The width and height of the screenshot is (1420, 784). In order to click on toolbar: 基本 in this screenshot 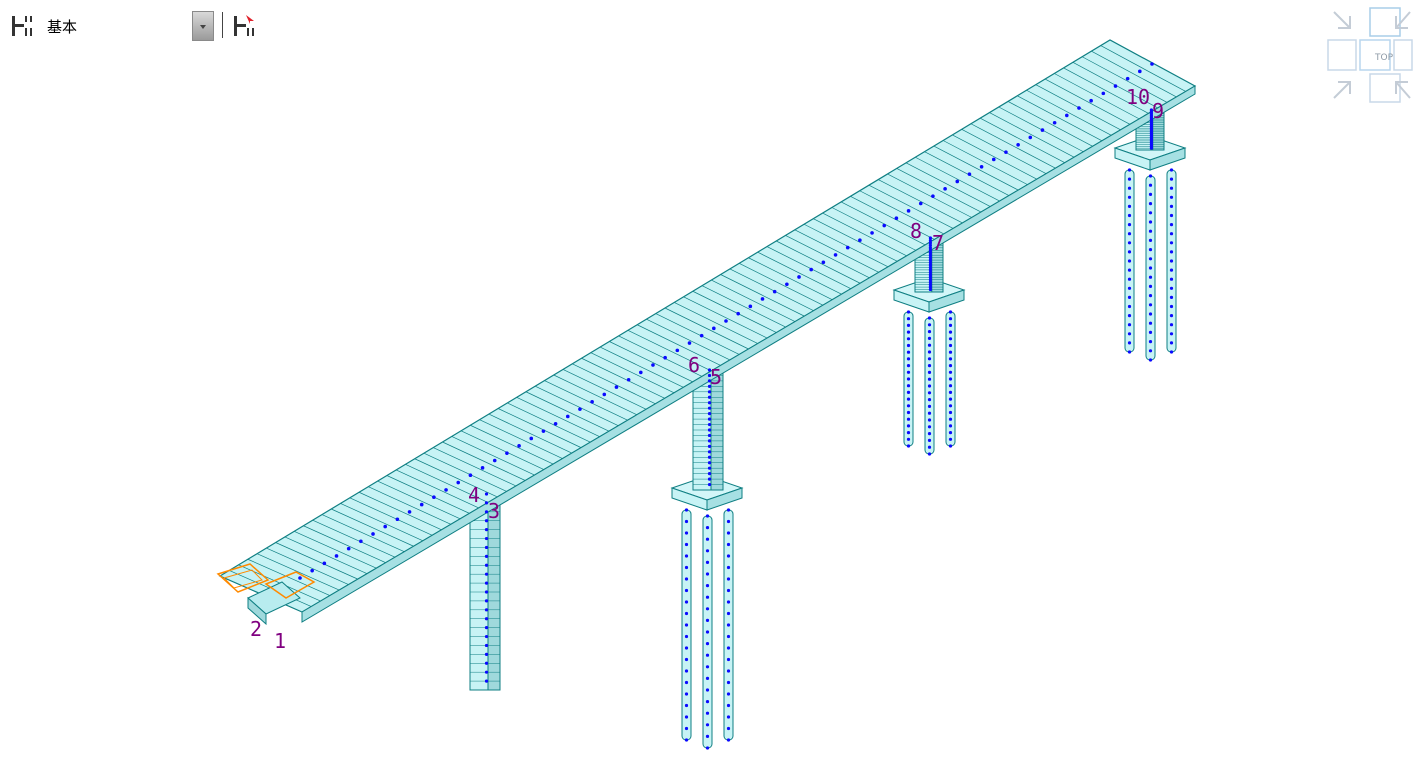, I will do `click(150, 25)`.